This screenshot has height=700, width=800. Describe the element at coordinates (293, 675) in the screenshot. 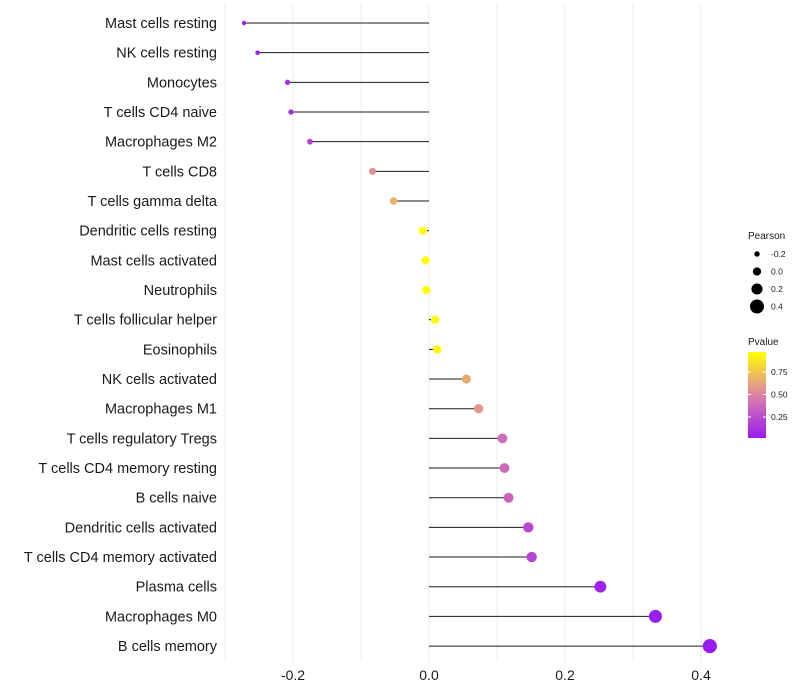

I see `x-tick-label: -0.2` at that location.